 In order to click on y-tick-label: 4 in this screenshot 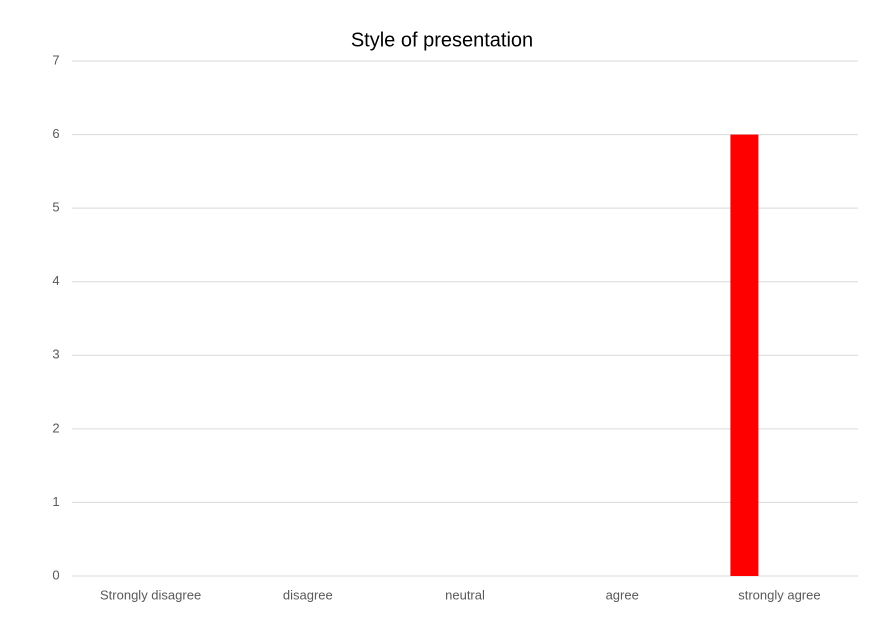, I will do `click(55, 280)`.